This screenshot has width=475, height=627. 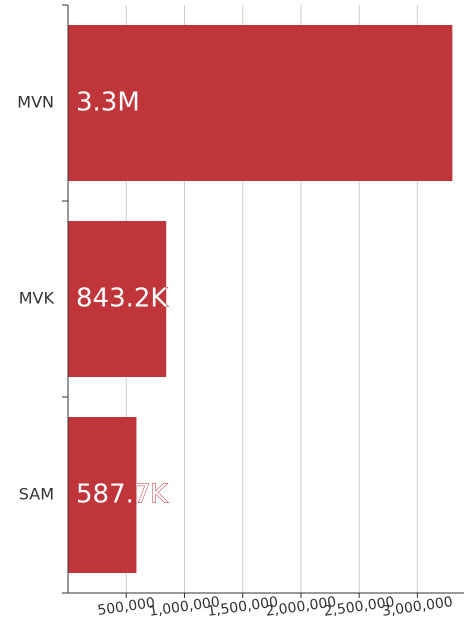 I want to click on value-label: 3.3M, so click(x=108, y=103).